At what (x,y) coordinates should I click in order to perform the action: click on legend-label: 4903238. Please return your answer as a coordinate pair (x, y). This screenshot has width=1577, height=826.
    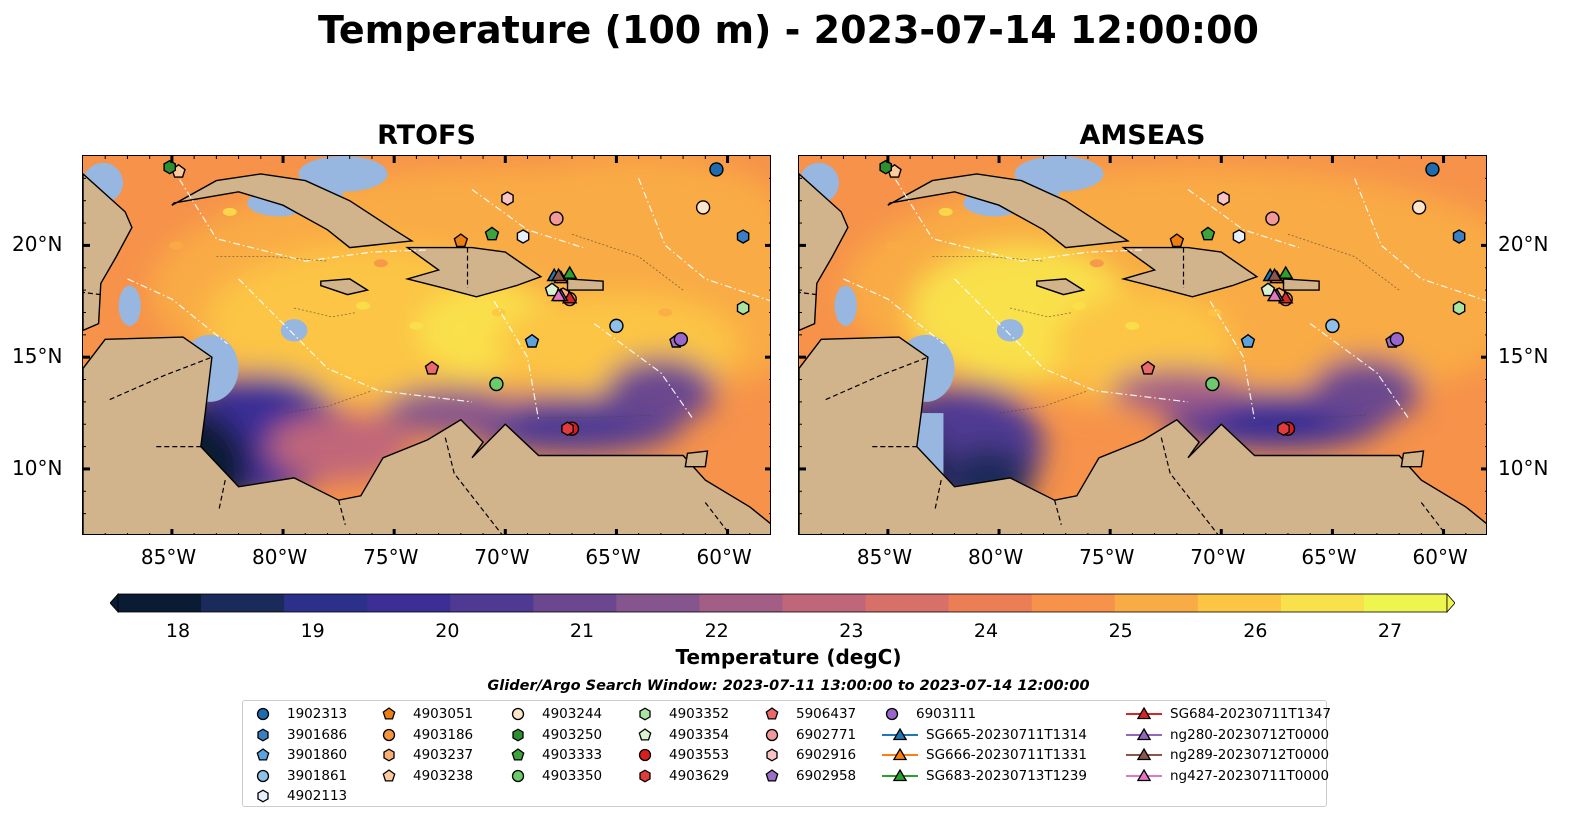
    Looking at the image, I should click on (443, 775).